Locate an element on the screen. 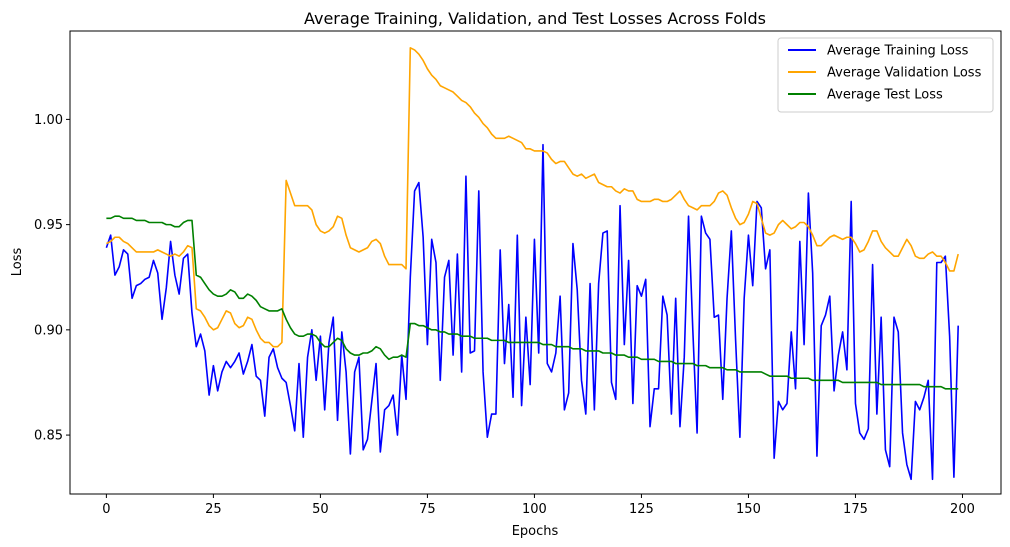  x-tick-label-5: 125 is located at coordinates (641, 509).